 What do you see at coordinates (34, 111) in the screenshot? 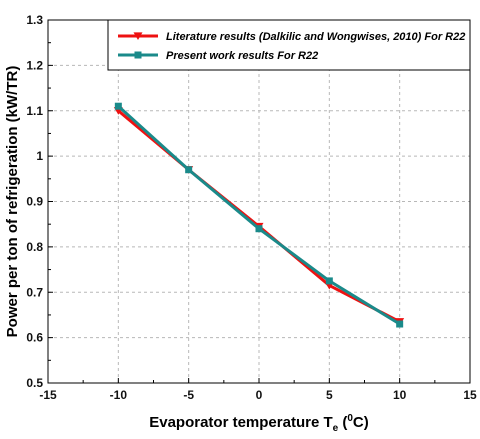
I see `y-tick-label: 1.1` at bounding box center [34, 111].